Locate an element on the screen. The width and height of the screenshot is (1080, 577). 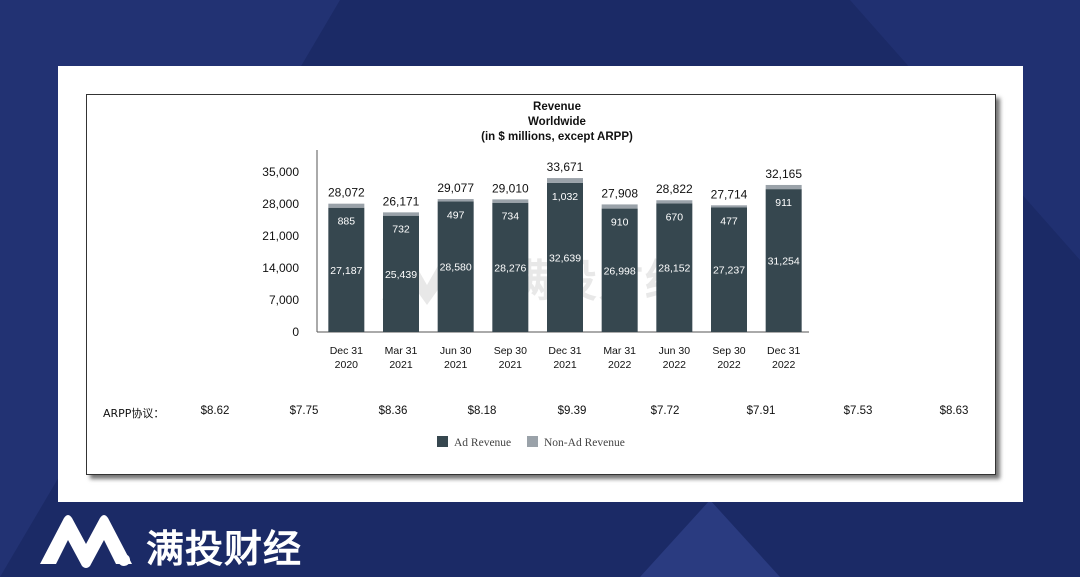
data-label-non-ad-revenue: 670 is located at coordinates (675, 217).